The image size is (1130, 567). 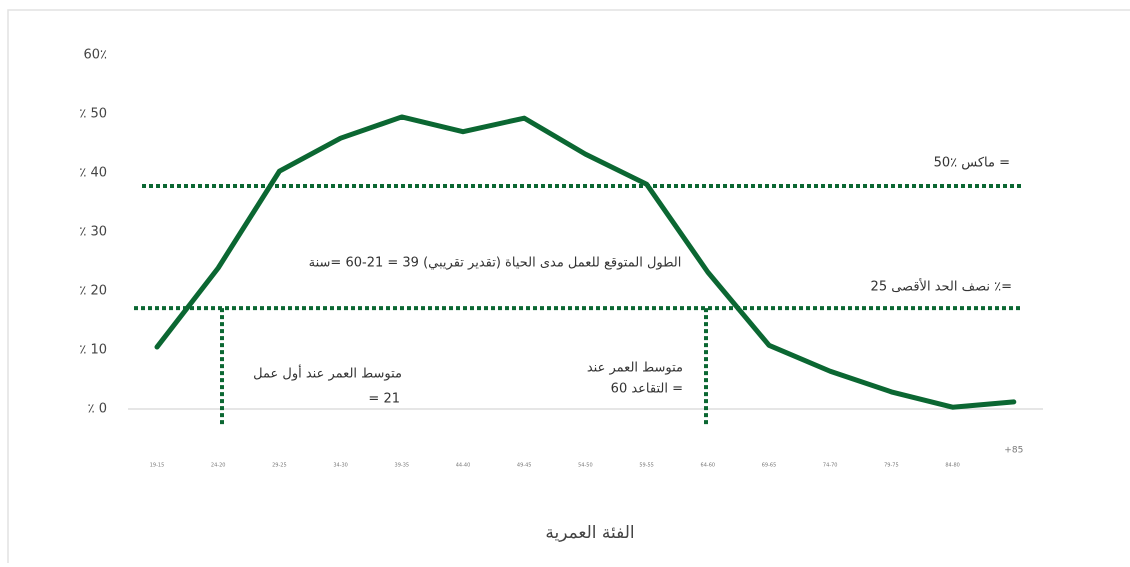 I want to click on annotation: متوسط العمر عند, so click(x=635, y=368).